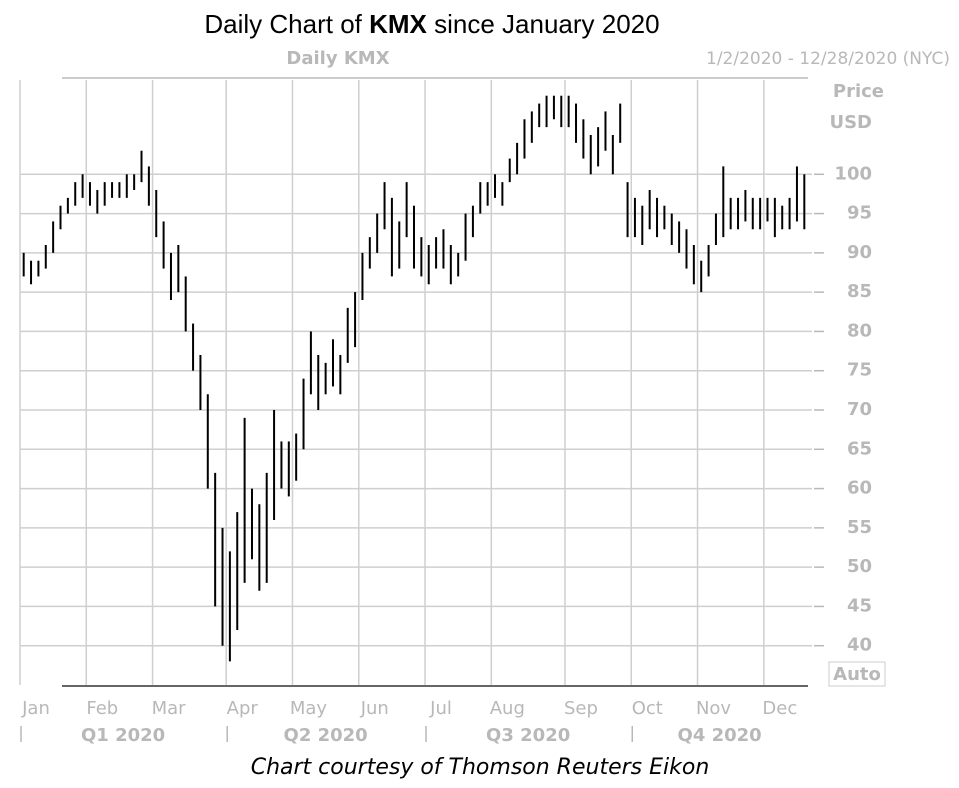 The height and width of the screenshot is (788, 959). I want to click on x-tick-label: Apr, so click(243, 708).